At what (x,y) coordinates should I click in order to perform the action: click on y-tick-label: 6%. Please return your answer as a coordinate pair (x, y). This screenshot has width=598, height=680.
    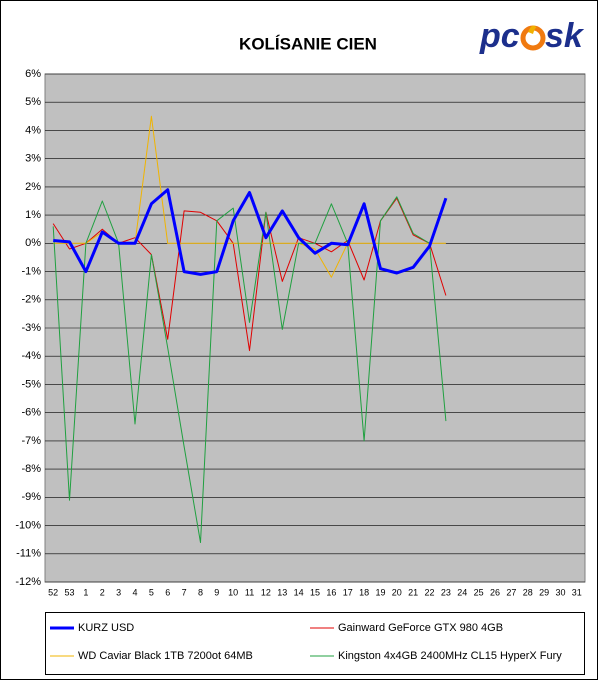
    Looking at the image, I should click on (33, 74).